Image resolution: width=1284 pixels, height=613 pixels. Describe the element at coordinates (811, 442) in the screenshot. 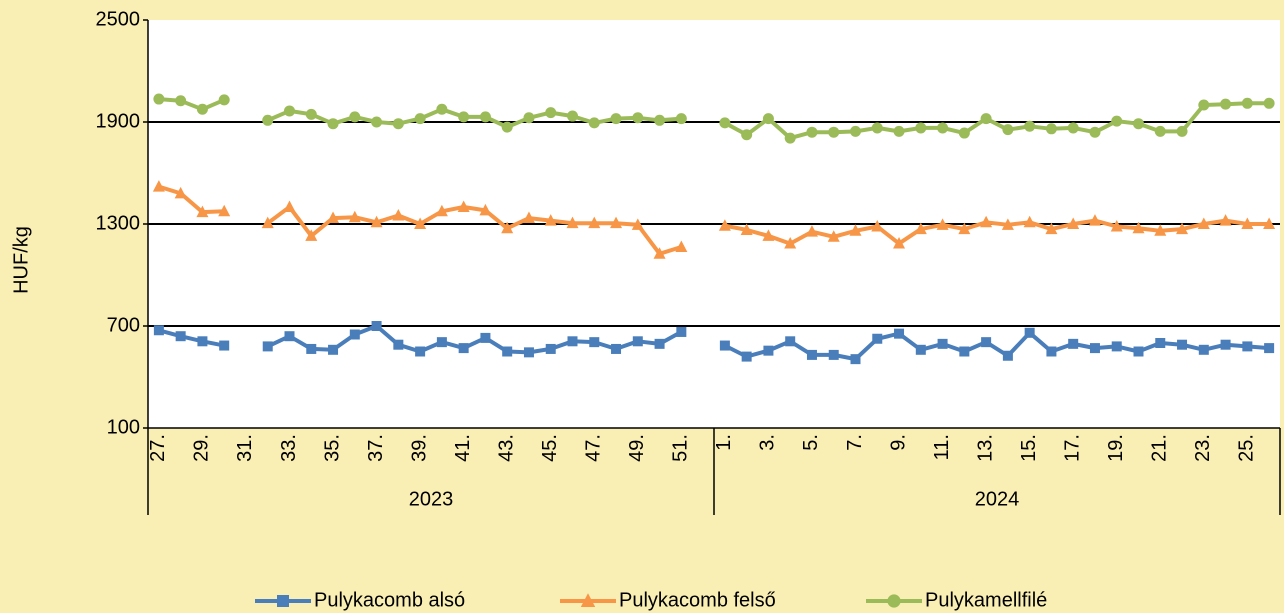

I see `x-tick-label: 5.` at that location.